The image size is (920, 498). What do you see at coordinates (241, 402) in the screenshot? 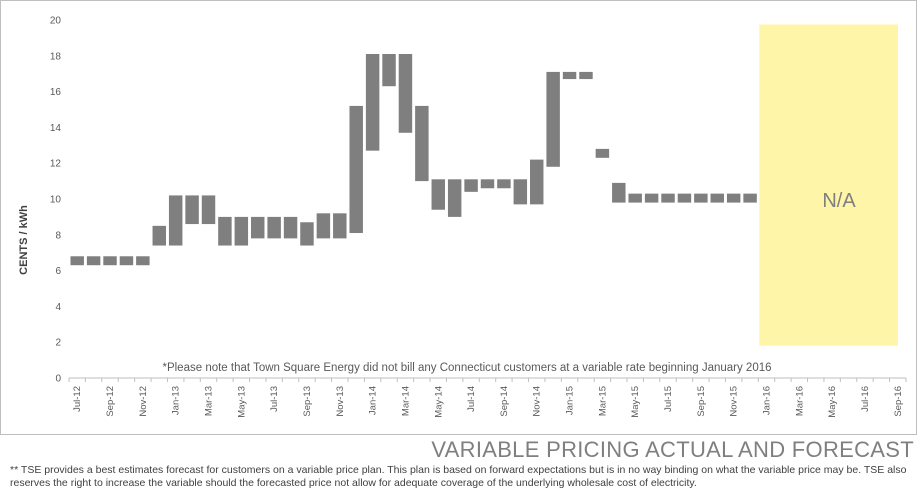
I see `x-tick-label: May-13` at bounding box center [241, 402].